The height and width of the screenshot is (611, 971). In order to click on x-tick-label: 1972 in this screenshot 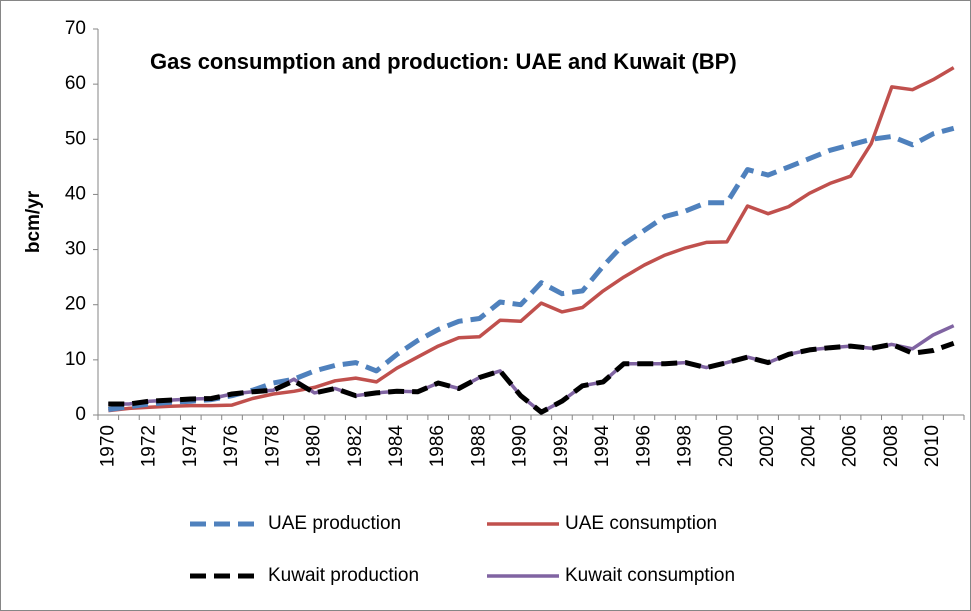, I will do `click(149, 446)`.